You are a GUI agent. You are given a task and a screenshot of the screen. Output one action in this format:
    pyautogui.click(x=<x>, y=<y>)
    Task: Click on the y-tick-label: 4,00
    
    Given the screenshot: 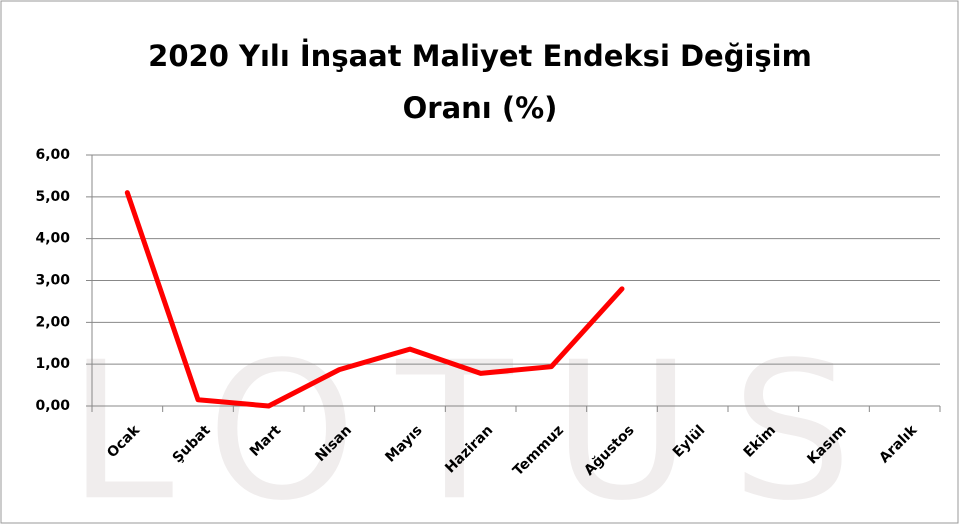 What is the action you would take?
    pyautogui.click(x=52, y=239)
    